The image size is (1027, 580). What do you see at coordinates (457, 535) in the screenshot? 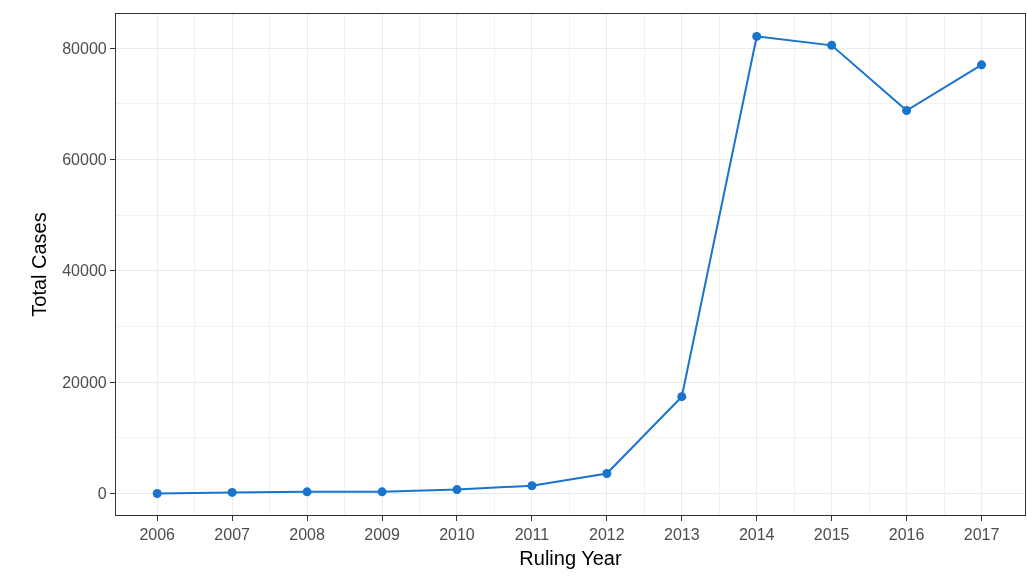
I see `x-tick-label: 2010` at bounding box center [457, 535].